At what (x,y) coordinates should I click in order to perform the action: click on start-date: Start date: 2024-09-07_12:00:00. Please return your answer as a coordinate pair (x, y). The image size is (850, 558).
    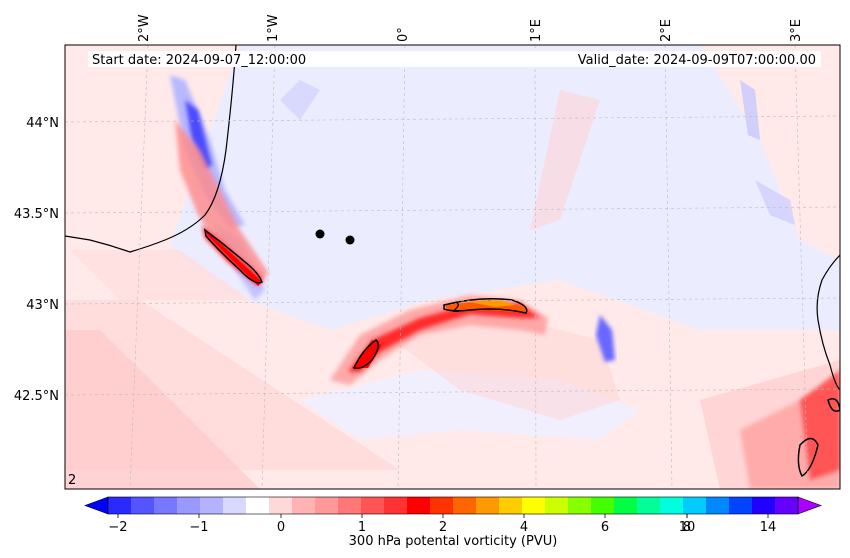
    Looking at the image, I should click on (199, 60).